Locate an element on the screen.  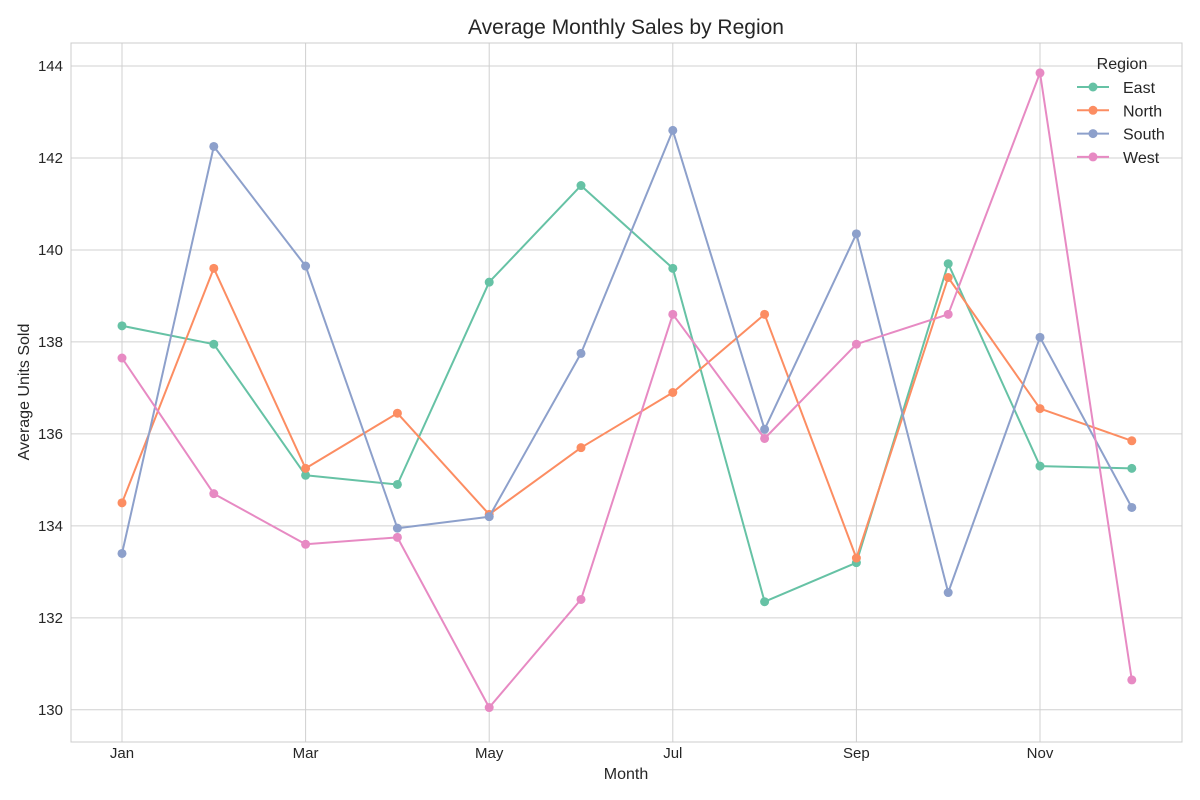
x-tick-label: Mar is located at coordinates (306, 753).